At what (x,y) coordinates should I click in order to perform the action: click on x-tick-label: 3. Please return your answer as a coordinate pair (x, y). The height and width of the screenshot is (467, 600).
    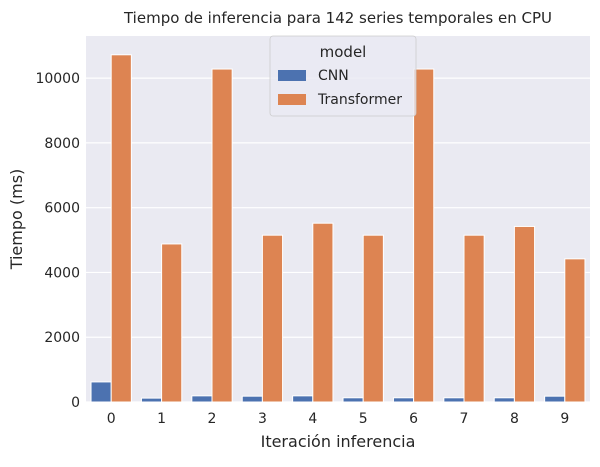
    Looking at the image, I should click on (262, 419).